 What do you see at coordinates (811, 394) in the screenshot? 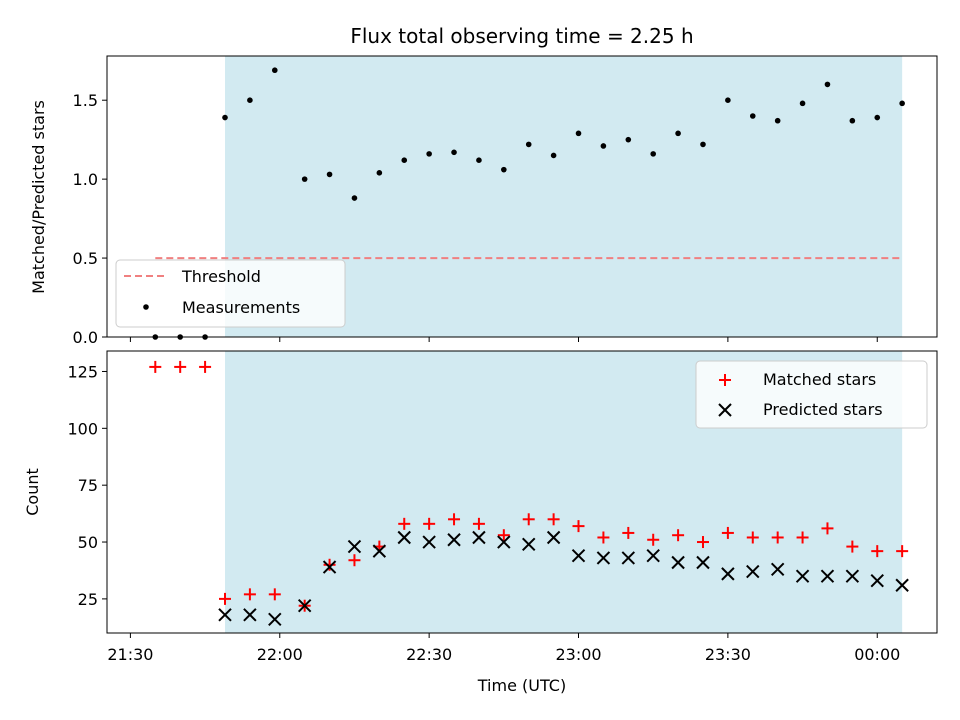
I see `bottom-legend-box` at bounding box center [811, 394].